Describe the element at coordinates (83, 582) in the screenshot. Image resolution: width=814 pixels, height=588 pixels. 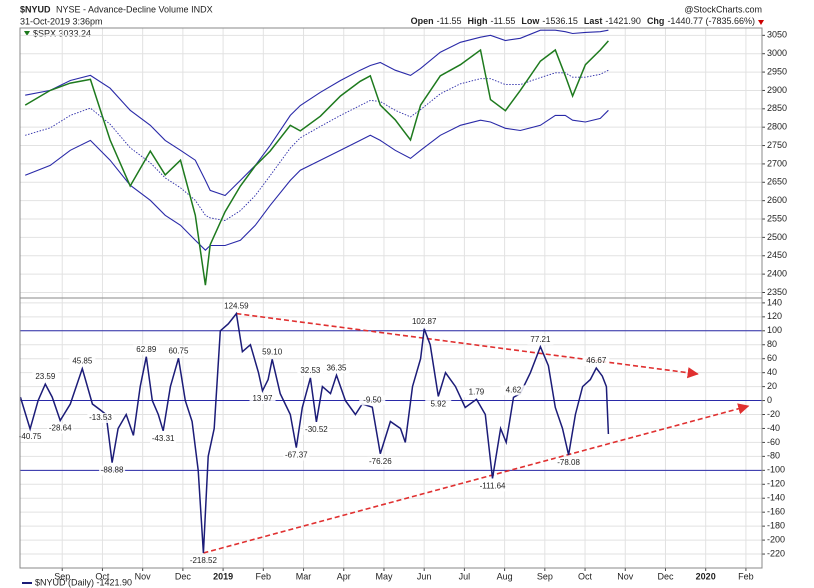
I see `legend-entry: $NYUD (Daily) -1421.90` at that location.